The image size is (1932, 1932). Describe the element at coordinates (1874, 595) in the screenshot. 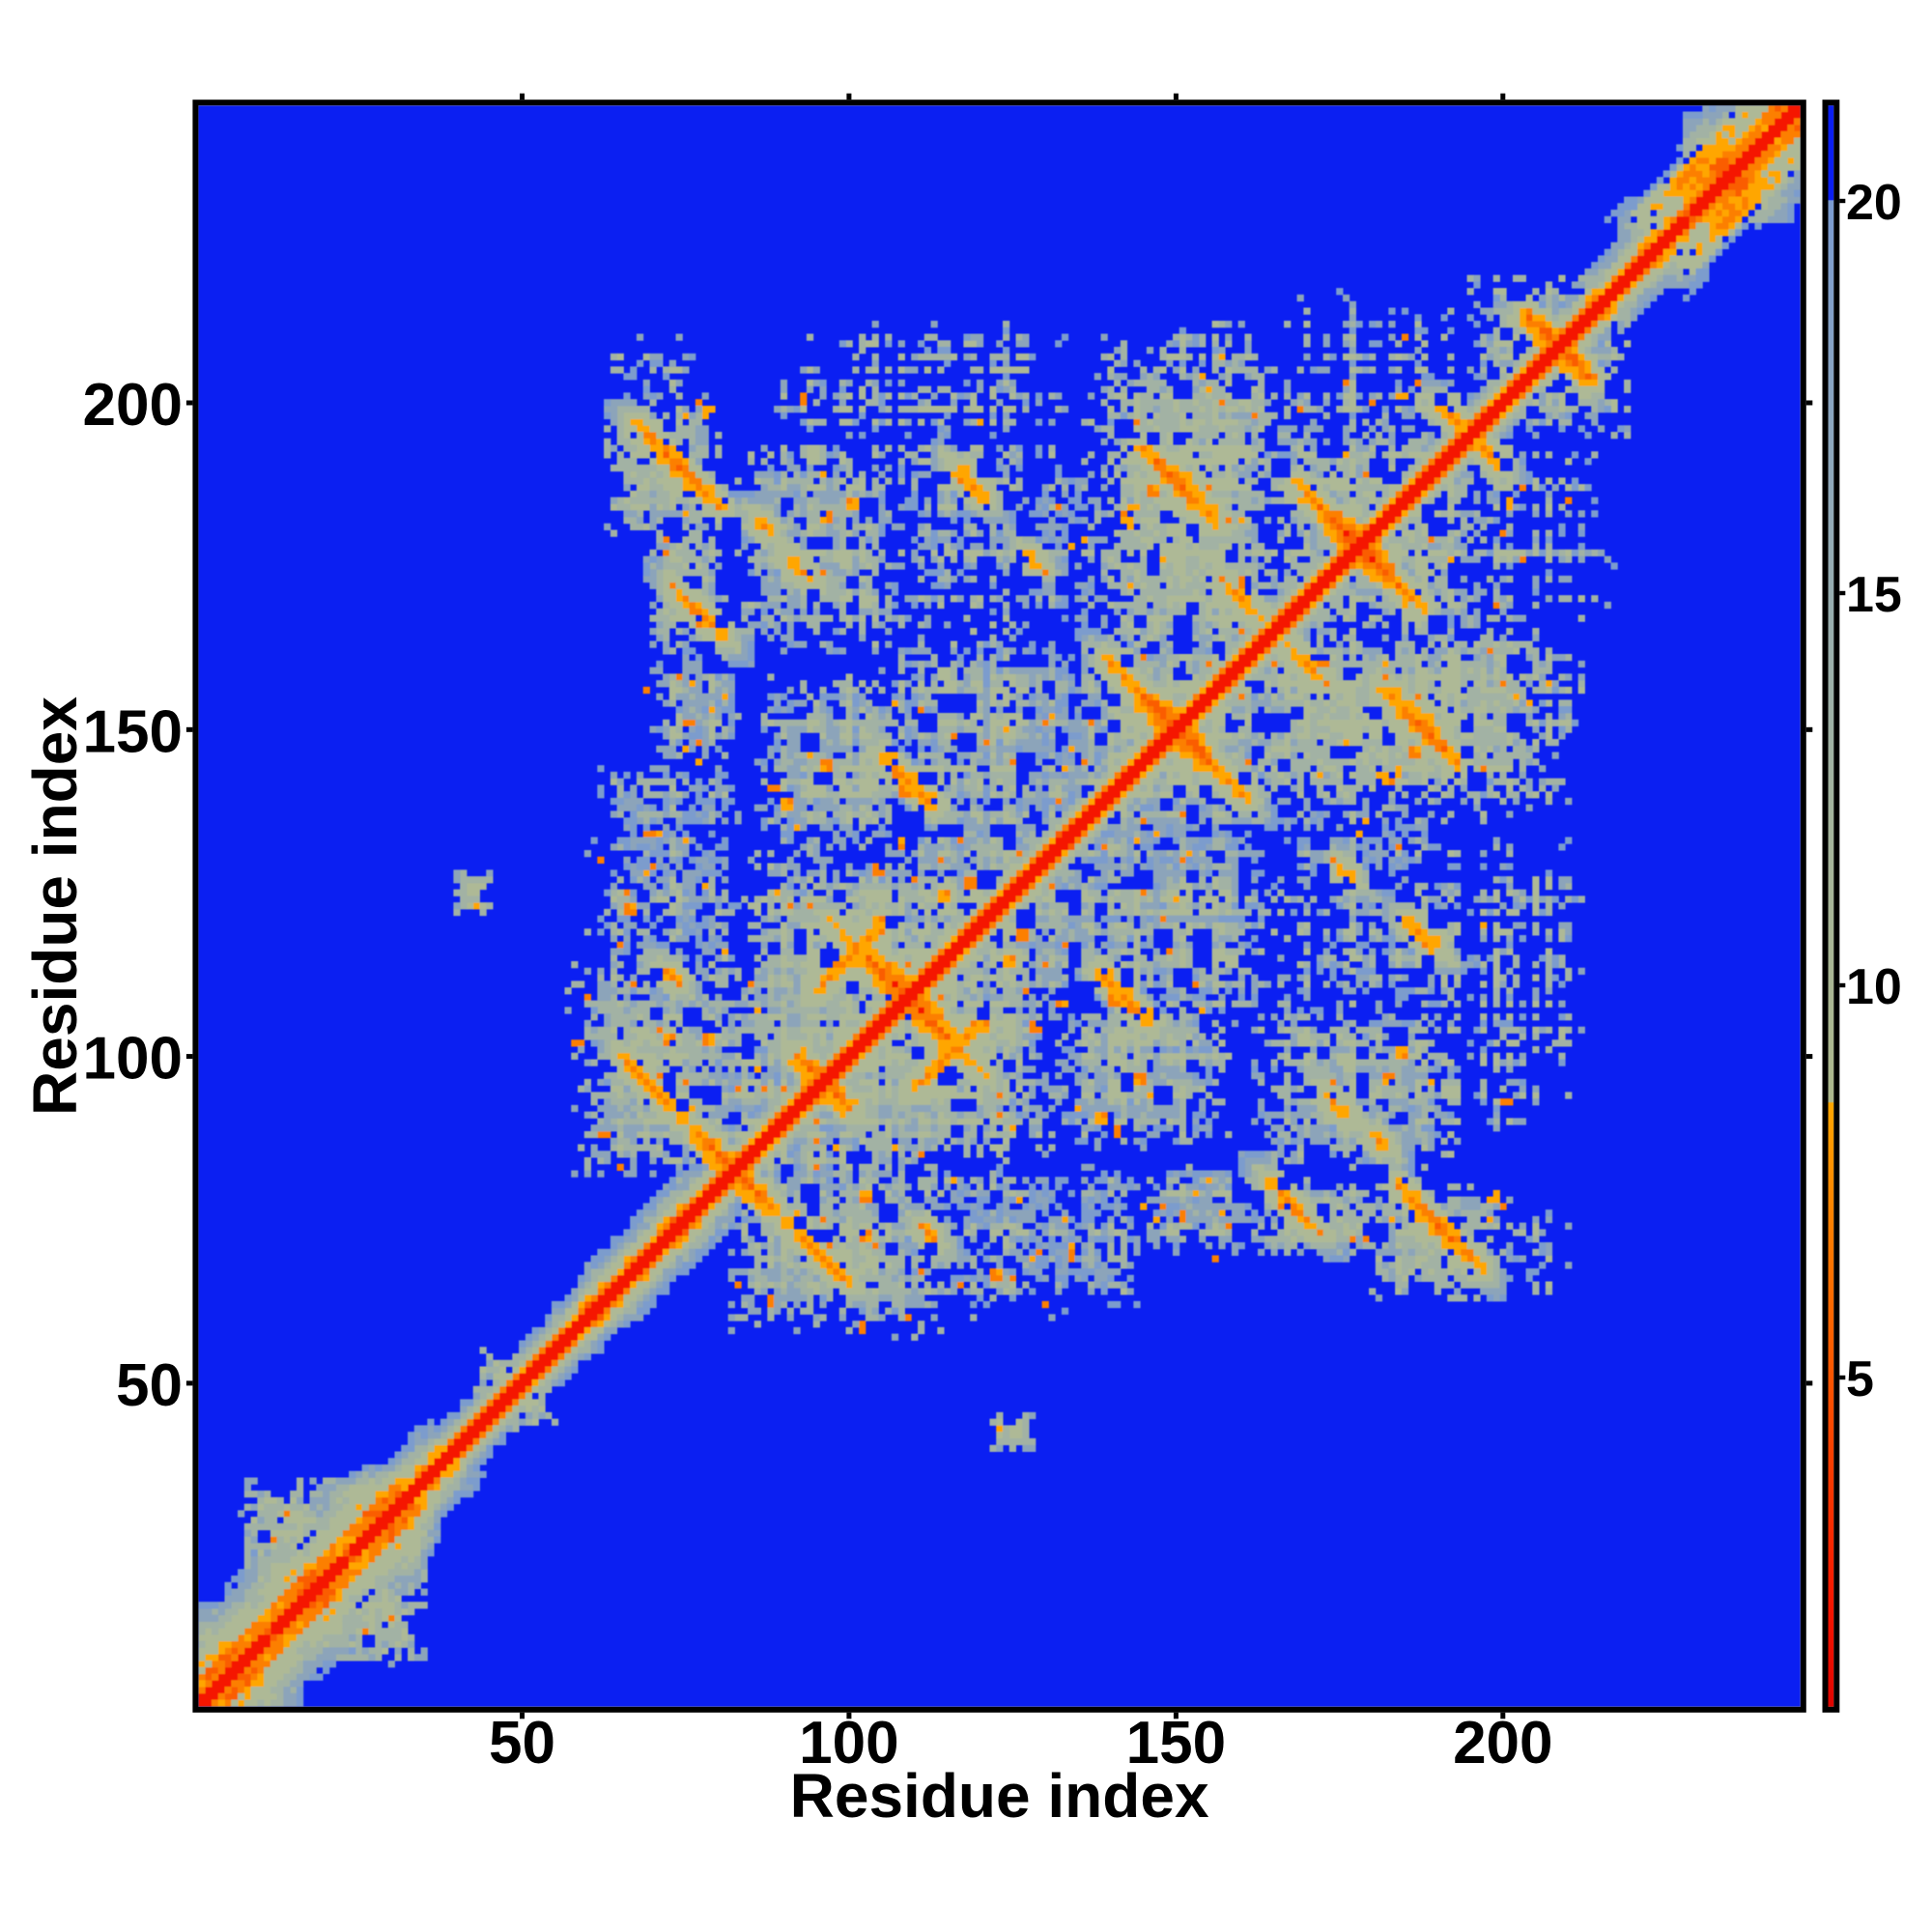

I see `svg-text: 15` at that location.